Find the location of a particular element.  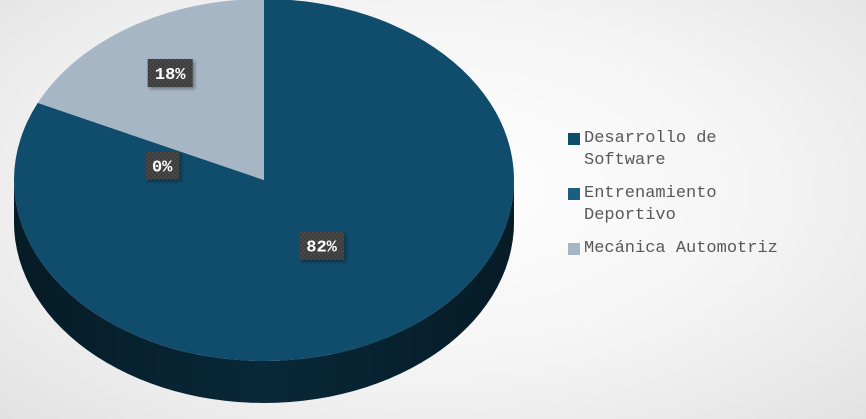

data-label-text: 0% is located at coordinates (162, 168).